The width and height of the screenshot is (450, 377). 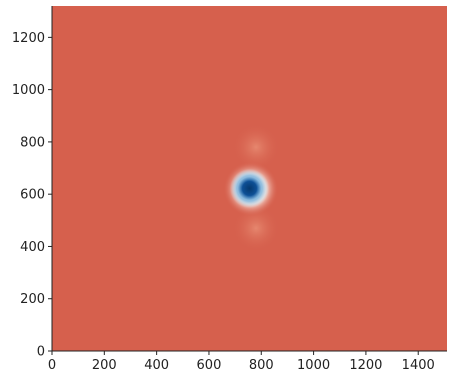 What do you see at coordinates (32, 299) in the screenshot?
I see `y-tick-label: 200` at bounding box center [32, 299].